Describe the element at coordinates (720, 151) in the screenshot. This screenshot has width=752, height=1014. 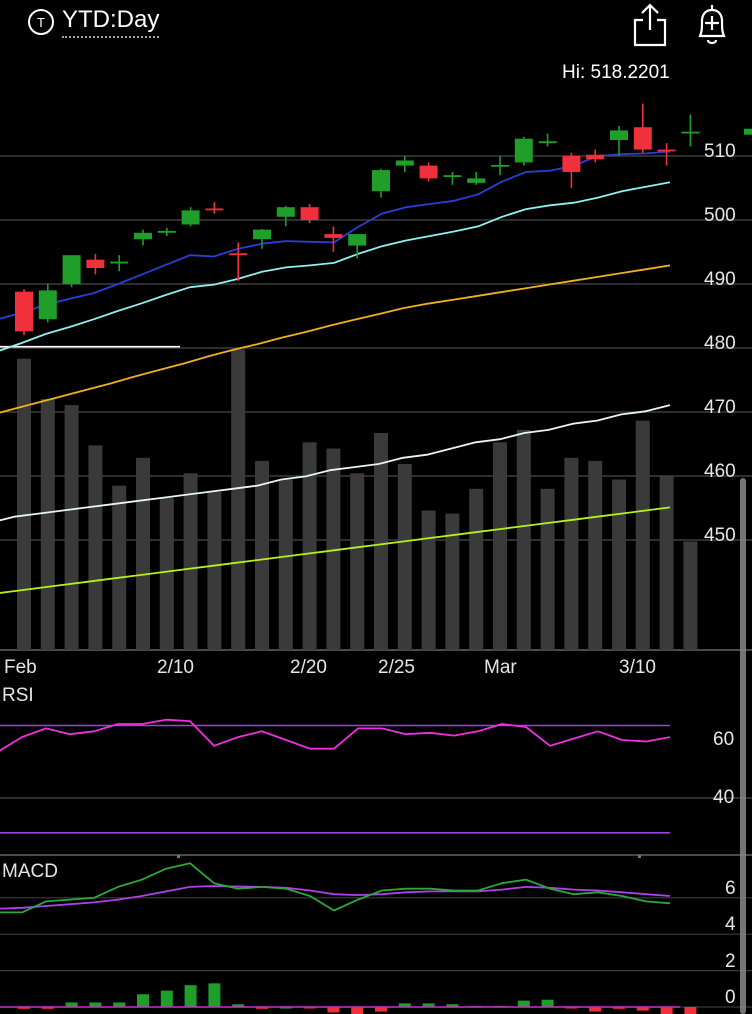
I see `price-tick-label: 510` at that location.